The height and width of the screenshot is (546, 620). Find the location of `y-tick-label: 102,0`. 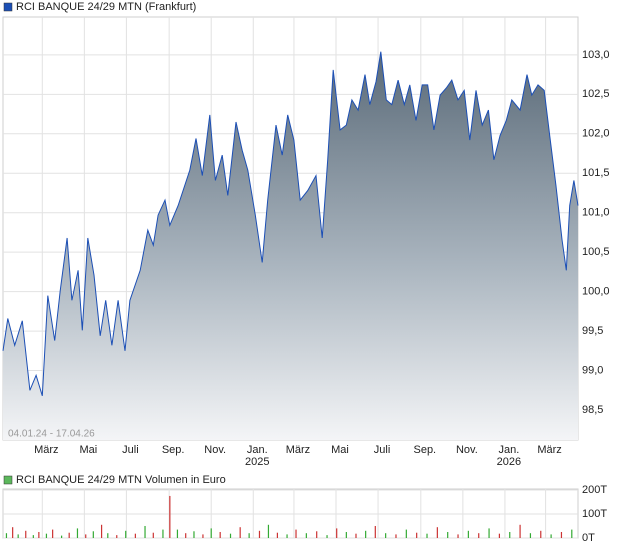

y-tick-label: 102,0 is located at coordinates (596, 134).